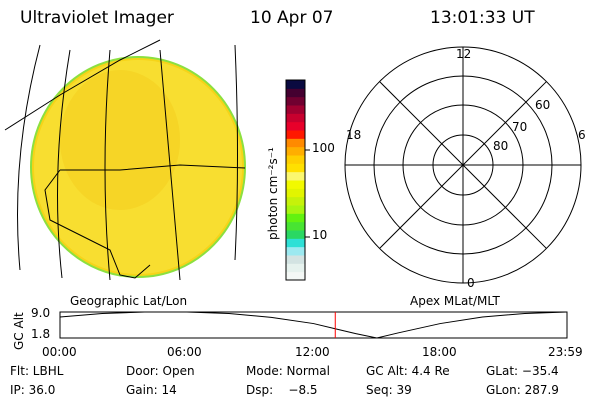 The height and width of the screenshot is (400, 600). What do you see at coordinates (408, 371) in the screenshot?
I see `status-gc-alt: GC Alt: 4.4 Re` at bounding box center [408, 371].